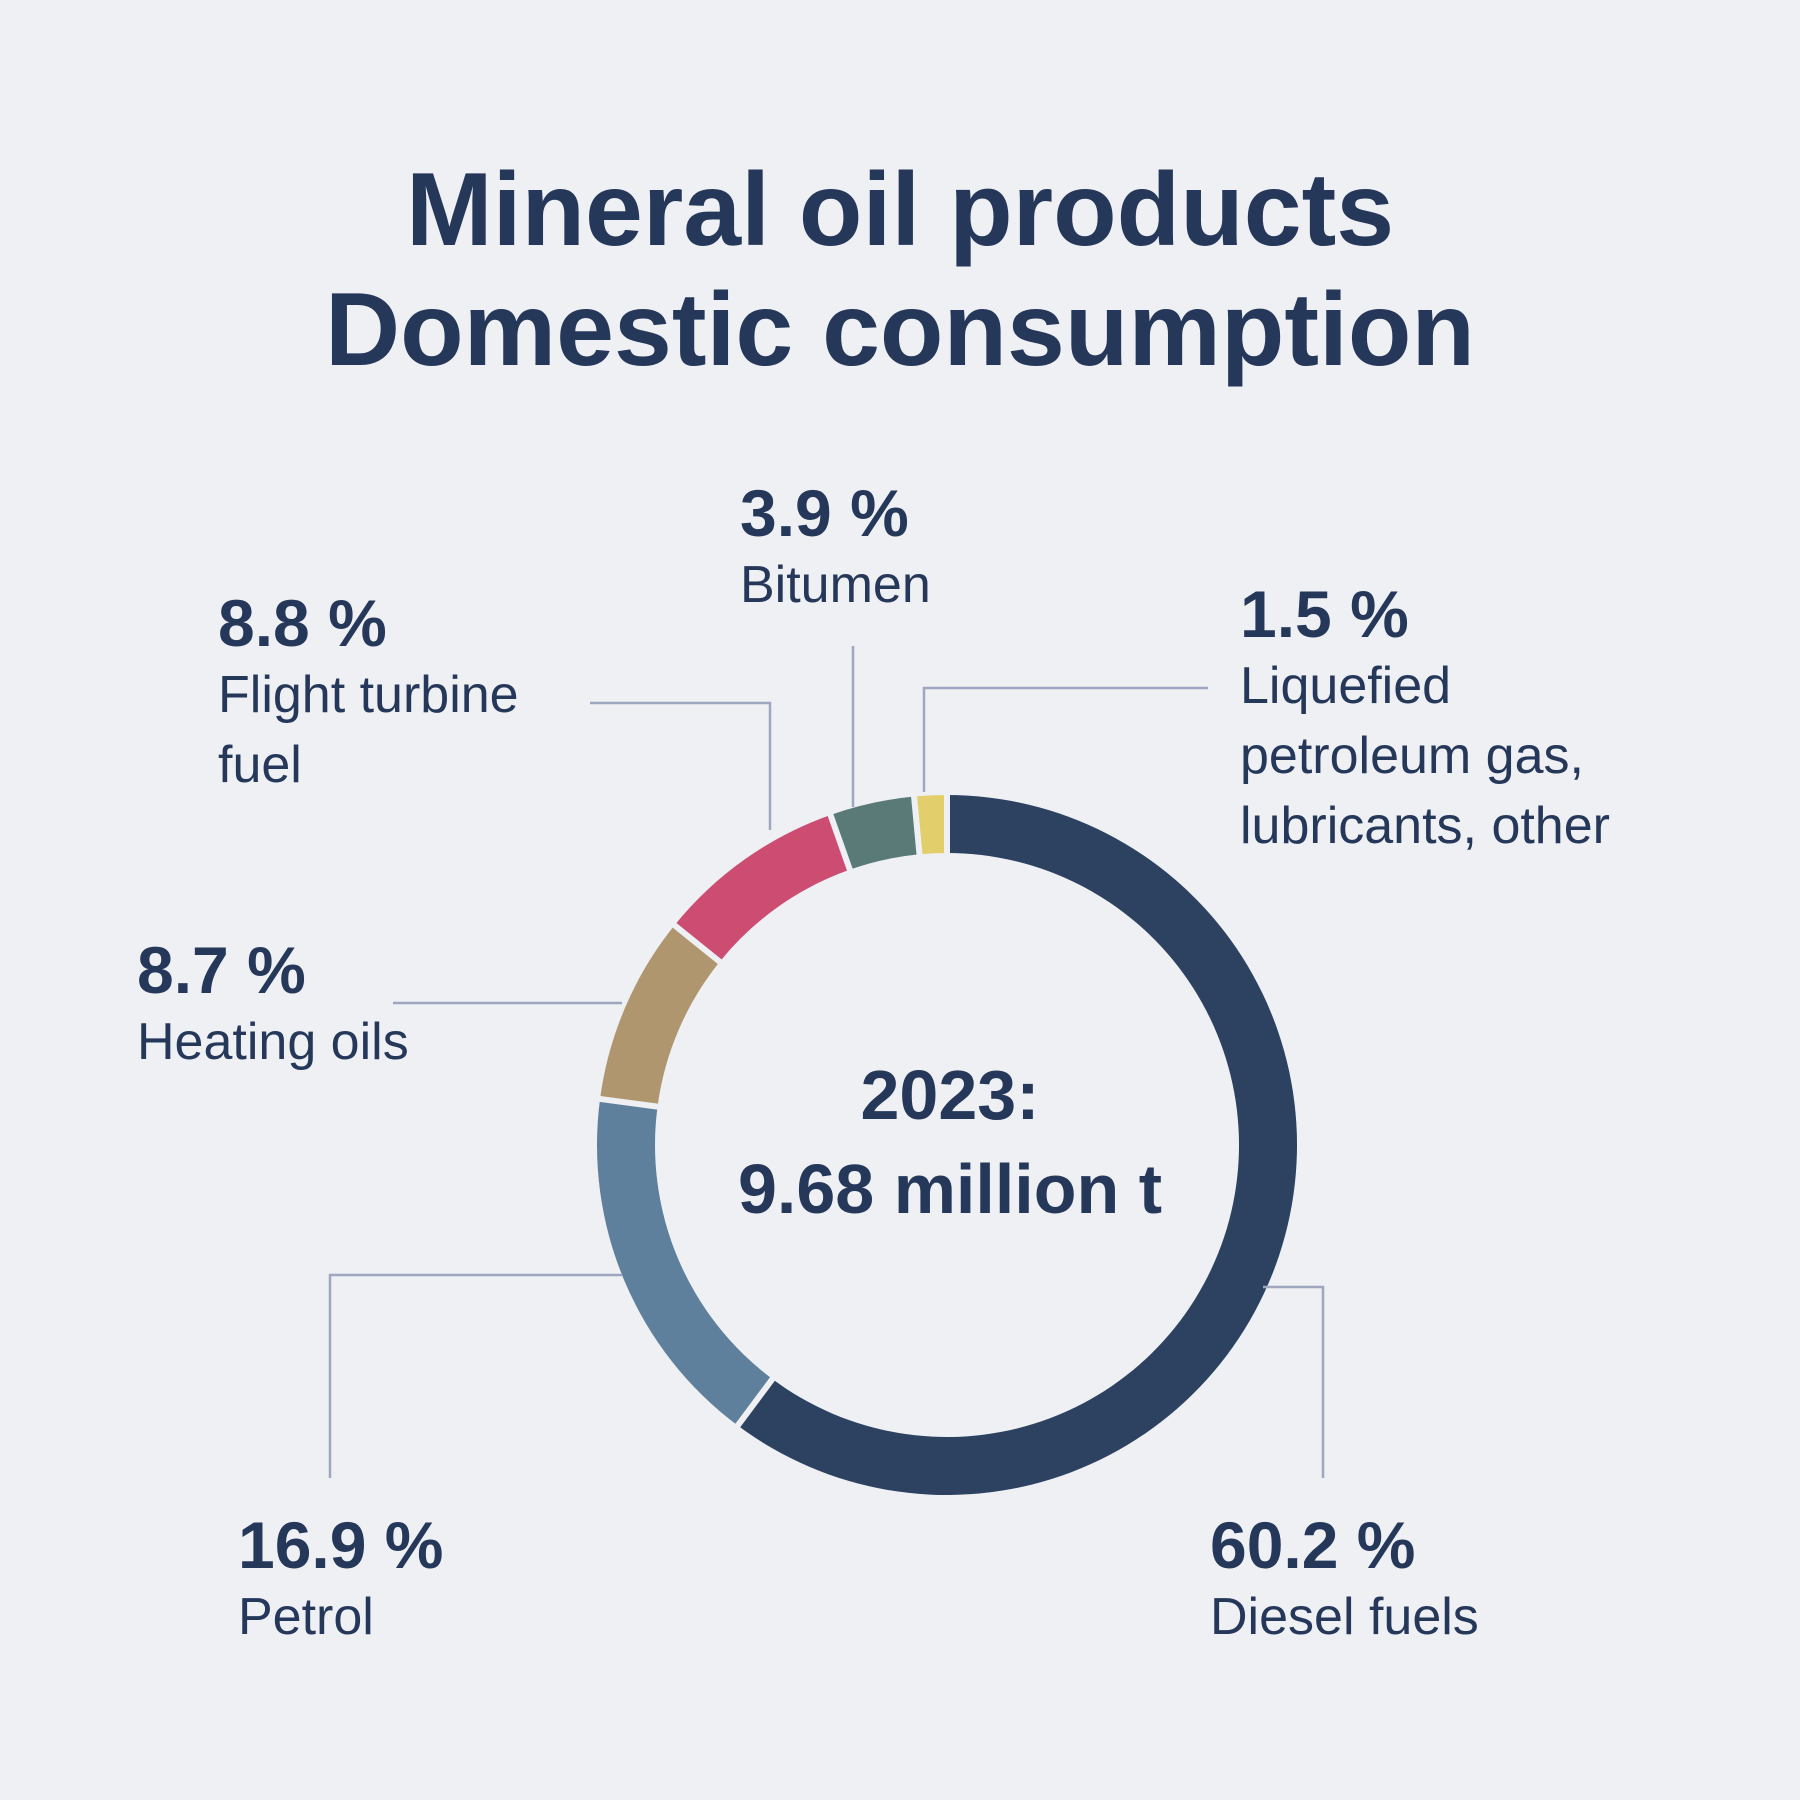 Image resolution: width=1800 pixels, height=1800 pixels. I want to click on slice-heating-oils, so click(660, 1016).